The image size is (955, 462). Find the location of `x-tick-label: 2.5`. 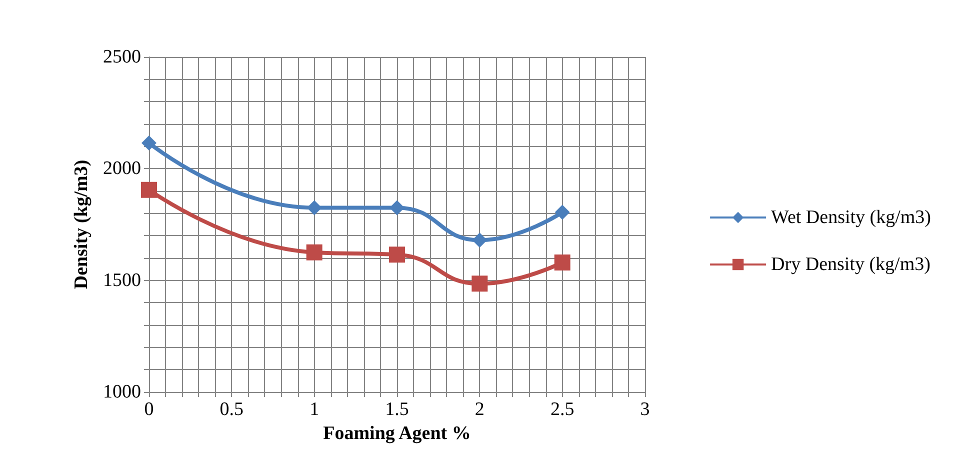

x-tick-label: 2.5 is located at coordinates (562, 409).